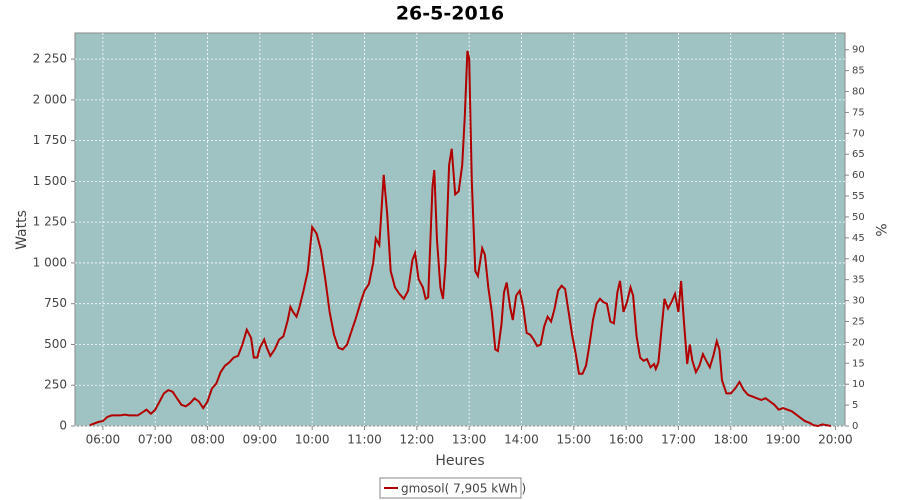 The width and height of the screenshot is (900, 500). I want to click on y2-tick-label: 90, so click(858, 50).